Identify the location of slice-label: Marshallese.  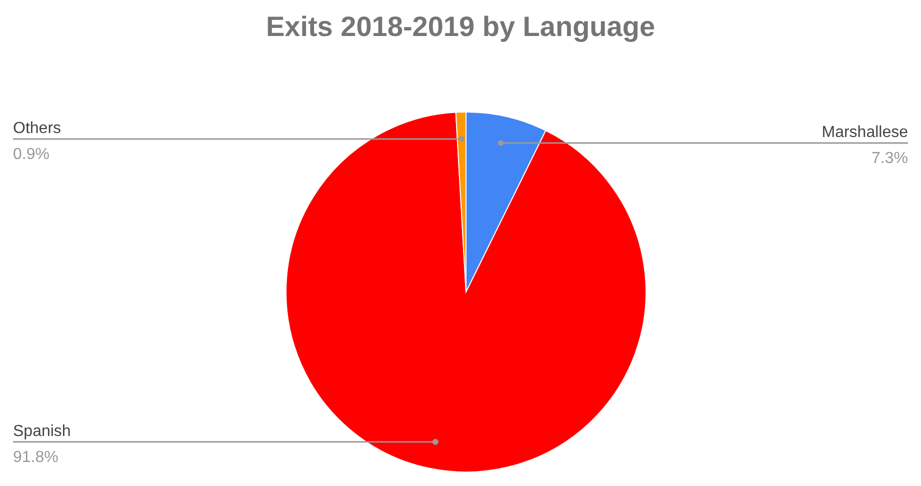
(865, 133).